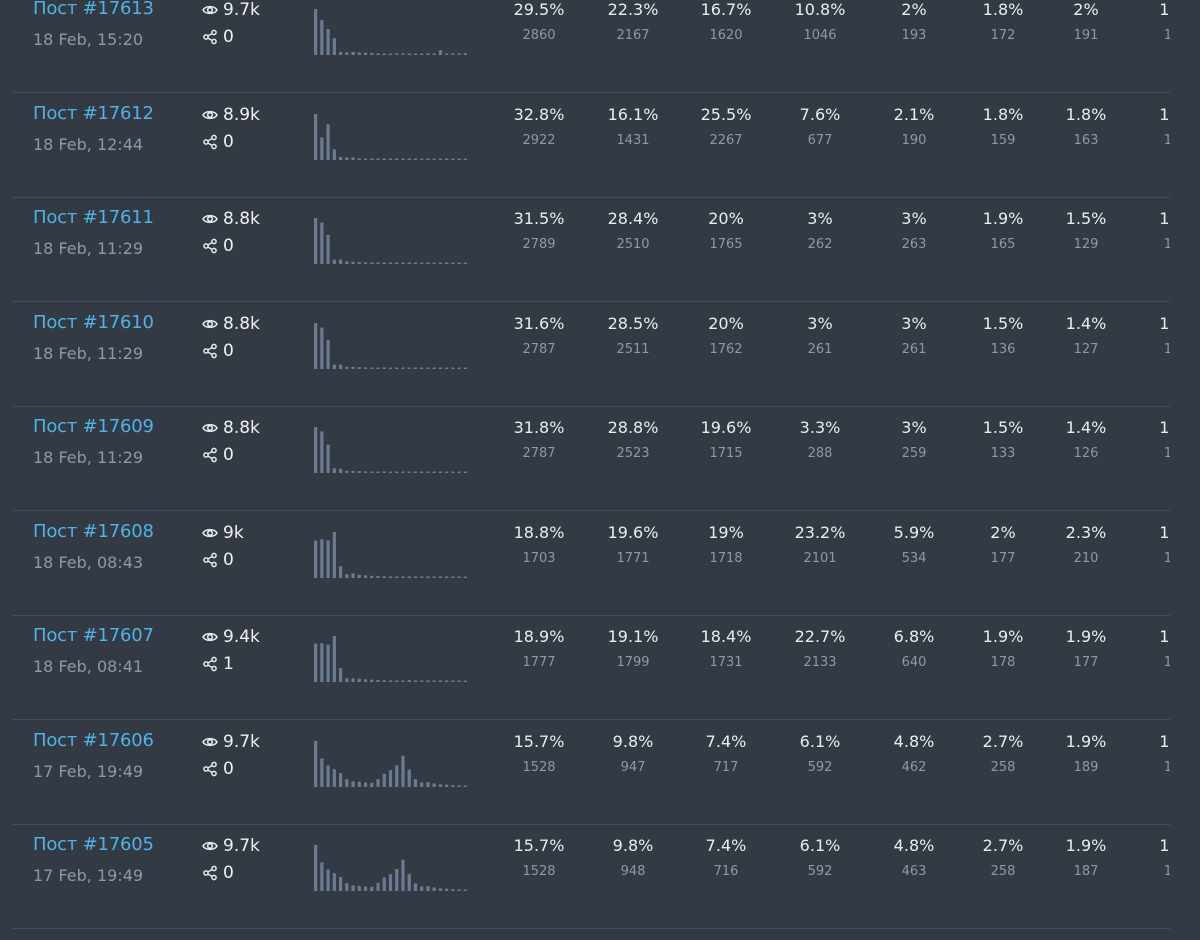 This screenshot has height=940, width=1200. I want to click on stat-cell: 31.8% 2787, so click(539, 439).